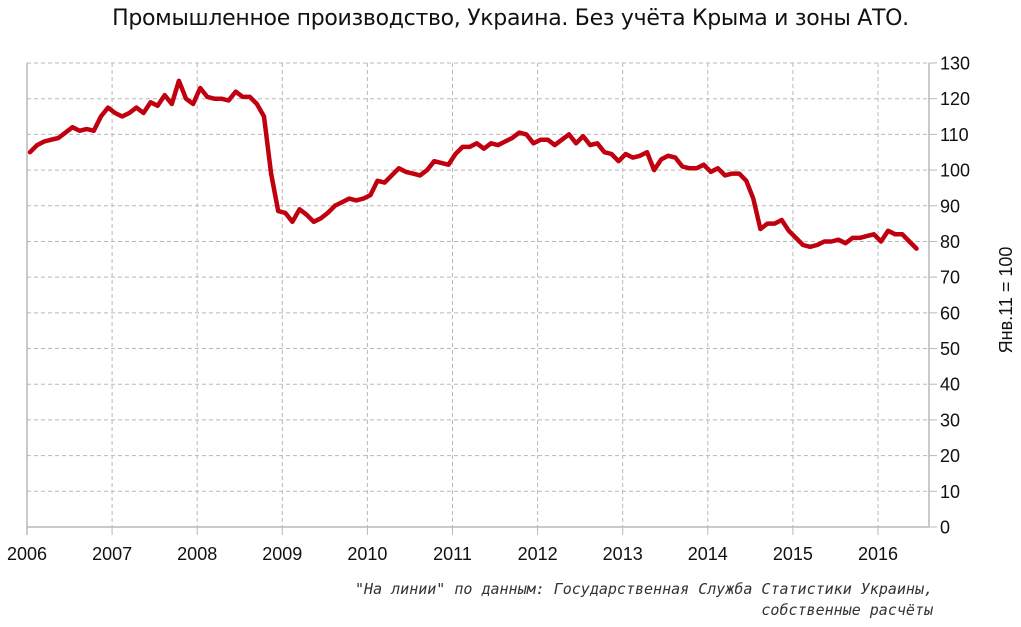  What do you see at coordinates (950, 456) in the screenshot?
I see `y-tick-label: 20` at bounding box center [950, 456].